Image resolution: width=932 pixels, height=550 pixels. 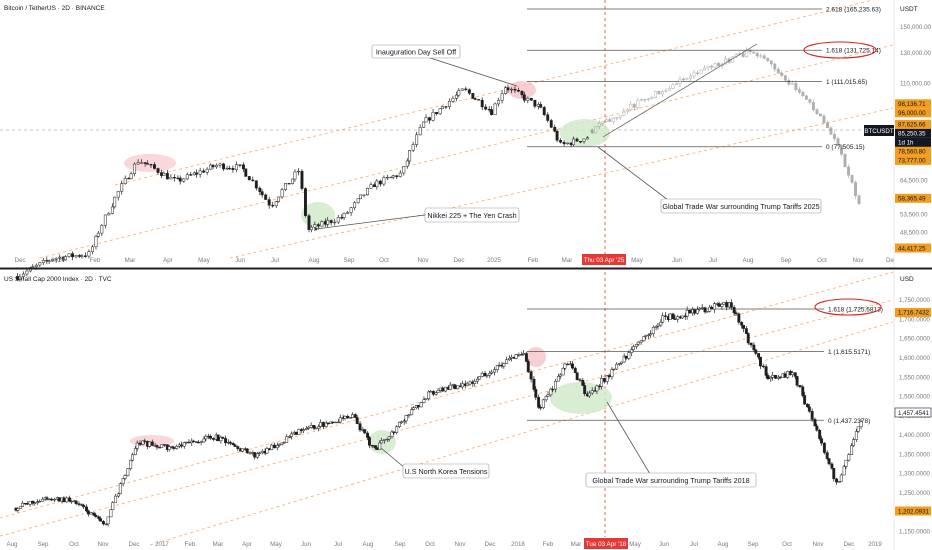 I want to click on top-x-tick-label: Feb, so click(x=95, y=260).